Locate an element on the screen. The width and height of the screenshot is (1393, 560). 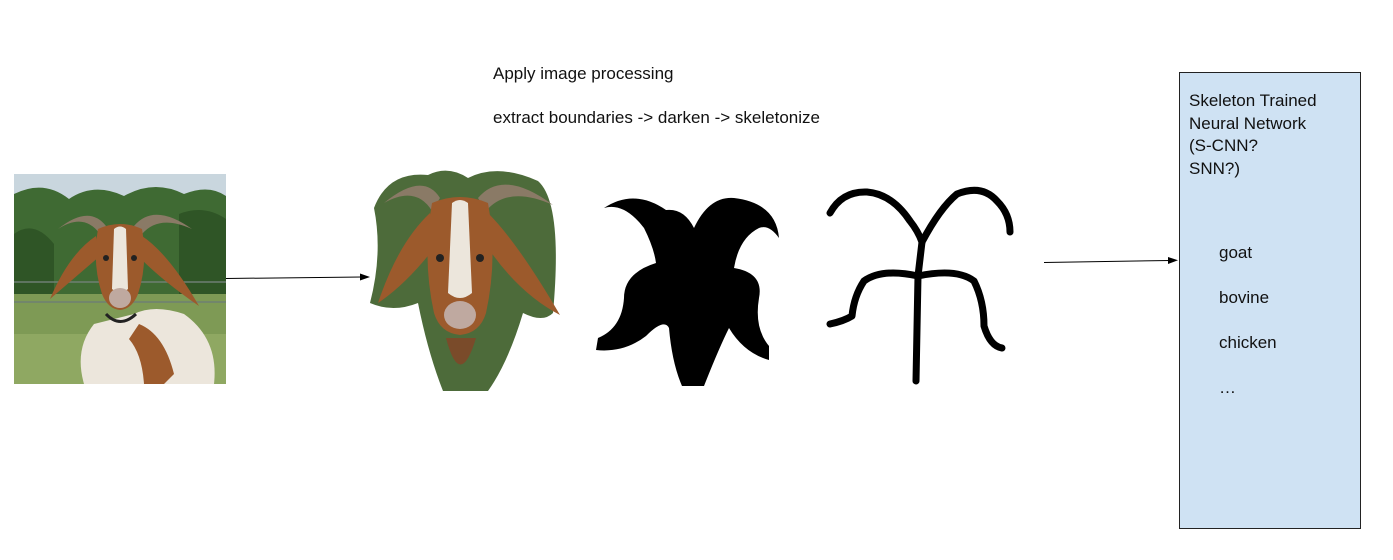
goat-silhouette-image is located at coordinates (687, 291).